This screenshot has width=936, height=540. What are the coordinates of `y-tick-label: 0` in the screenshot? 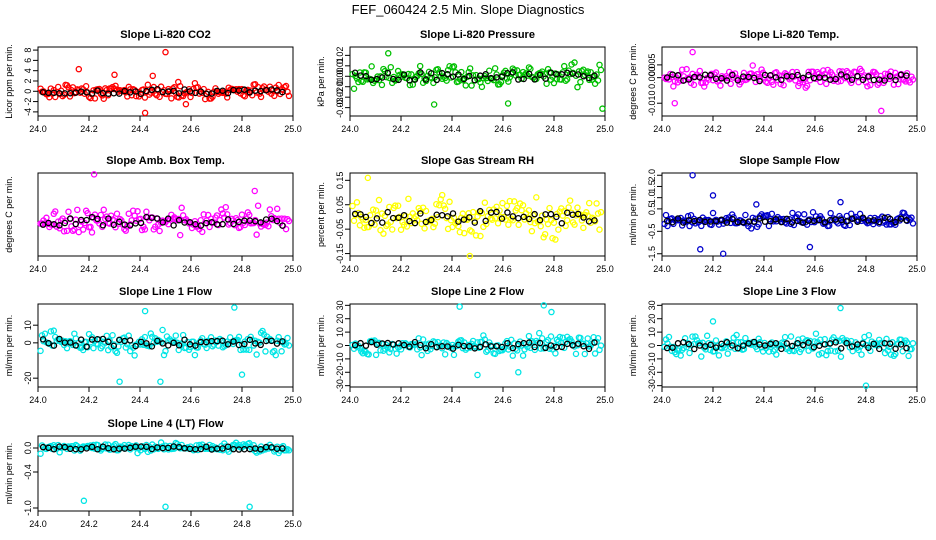 It's located at (340, 345).